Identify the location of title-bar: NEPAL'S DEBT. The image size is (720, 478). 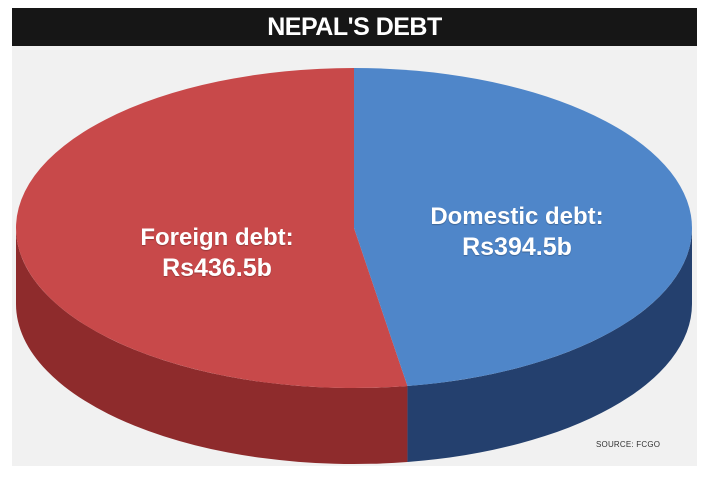
(354, 27).